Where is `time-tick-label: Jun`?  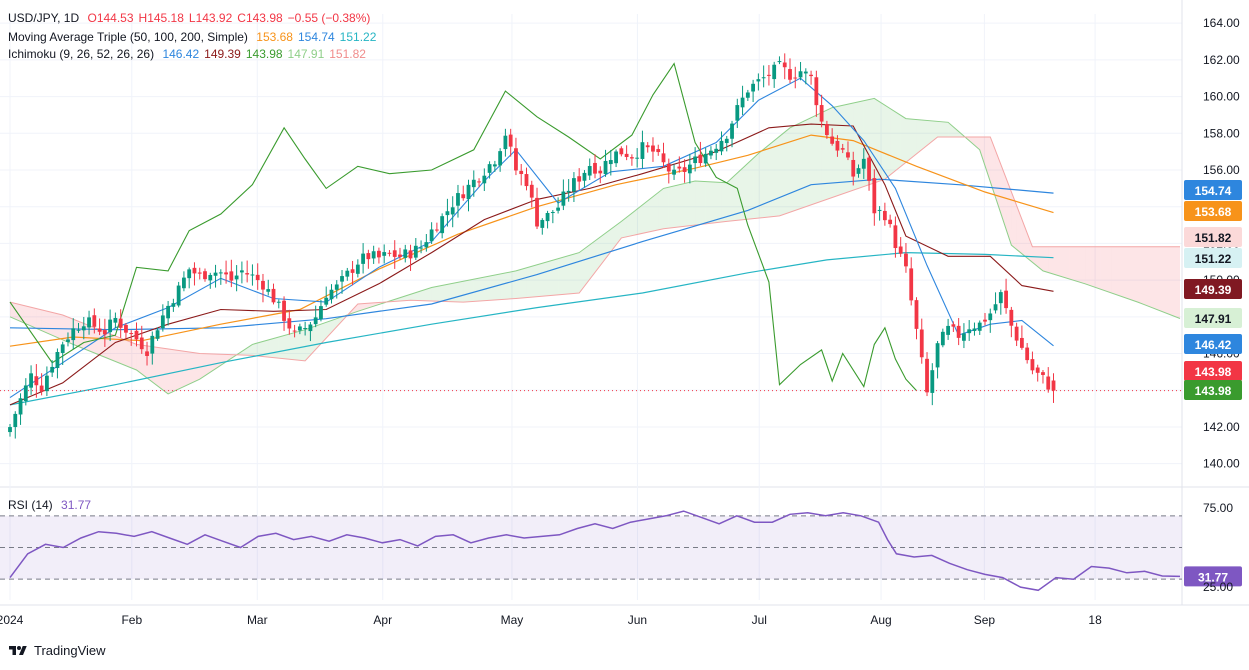
time-tick-label: Jun is located at coordinates (637, 620).